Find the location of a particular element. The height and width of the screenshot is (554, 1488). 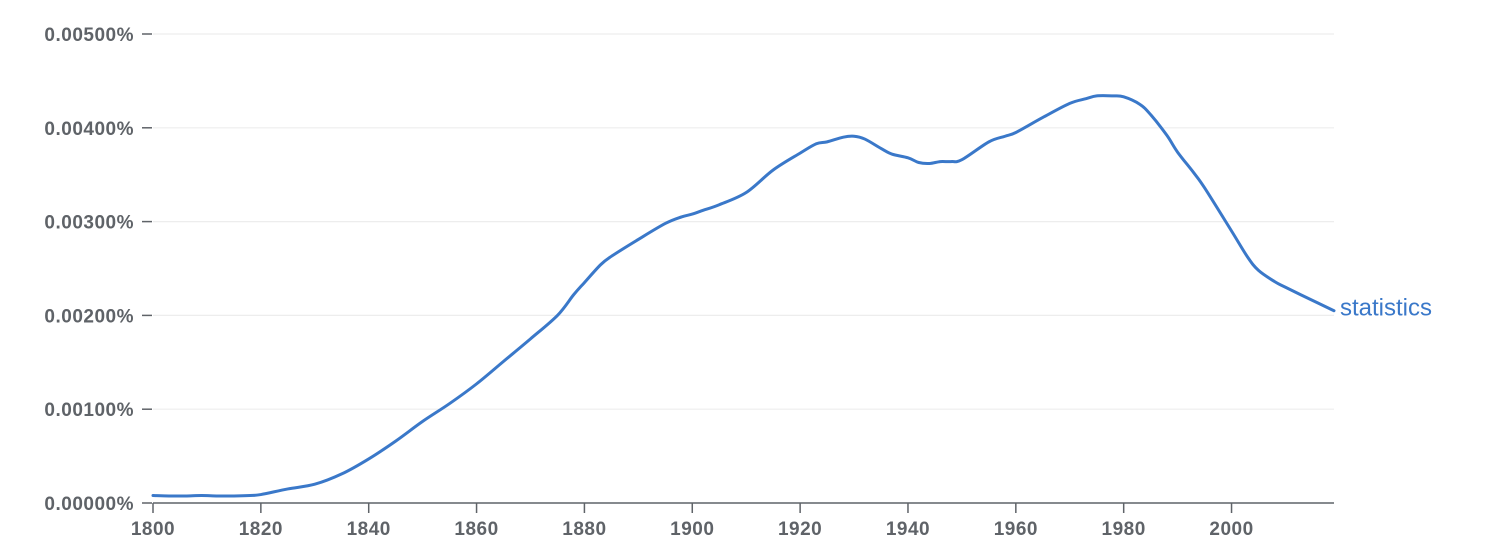

x-tick-label: 1920 is located at coordinates (800, 529).